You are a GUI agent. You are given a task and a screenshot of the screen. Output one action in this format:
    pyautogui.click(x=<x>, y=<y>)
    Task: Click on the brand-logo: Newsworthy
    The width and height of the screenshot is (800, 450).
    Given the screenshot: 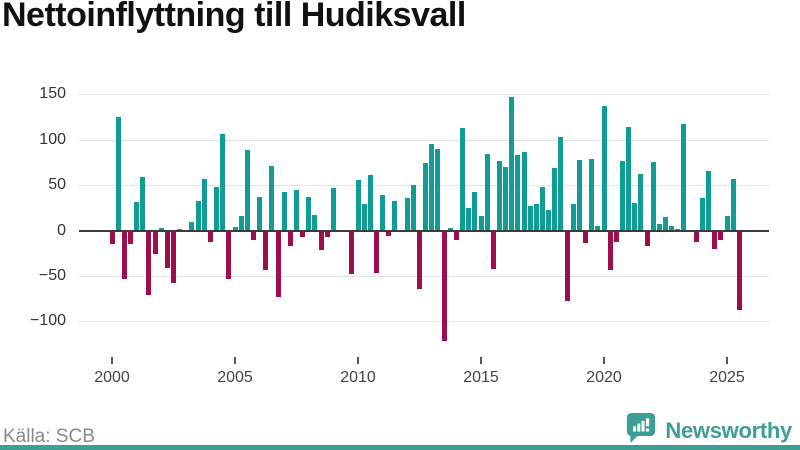 What is the action you would take?
    pyautogui.click(x=709, y=430)
    